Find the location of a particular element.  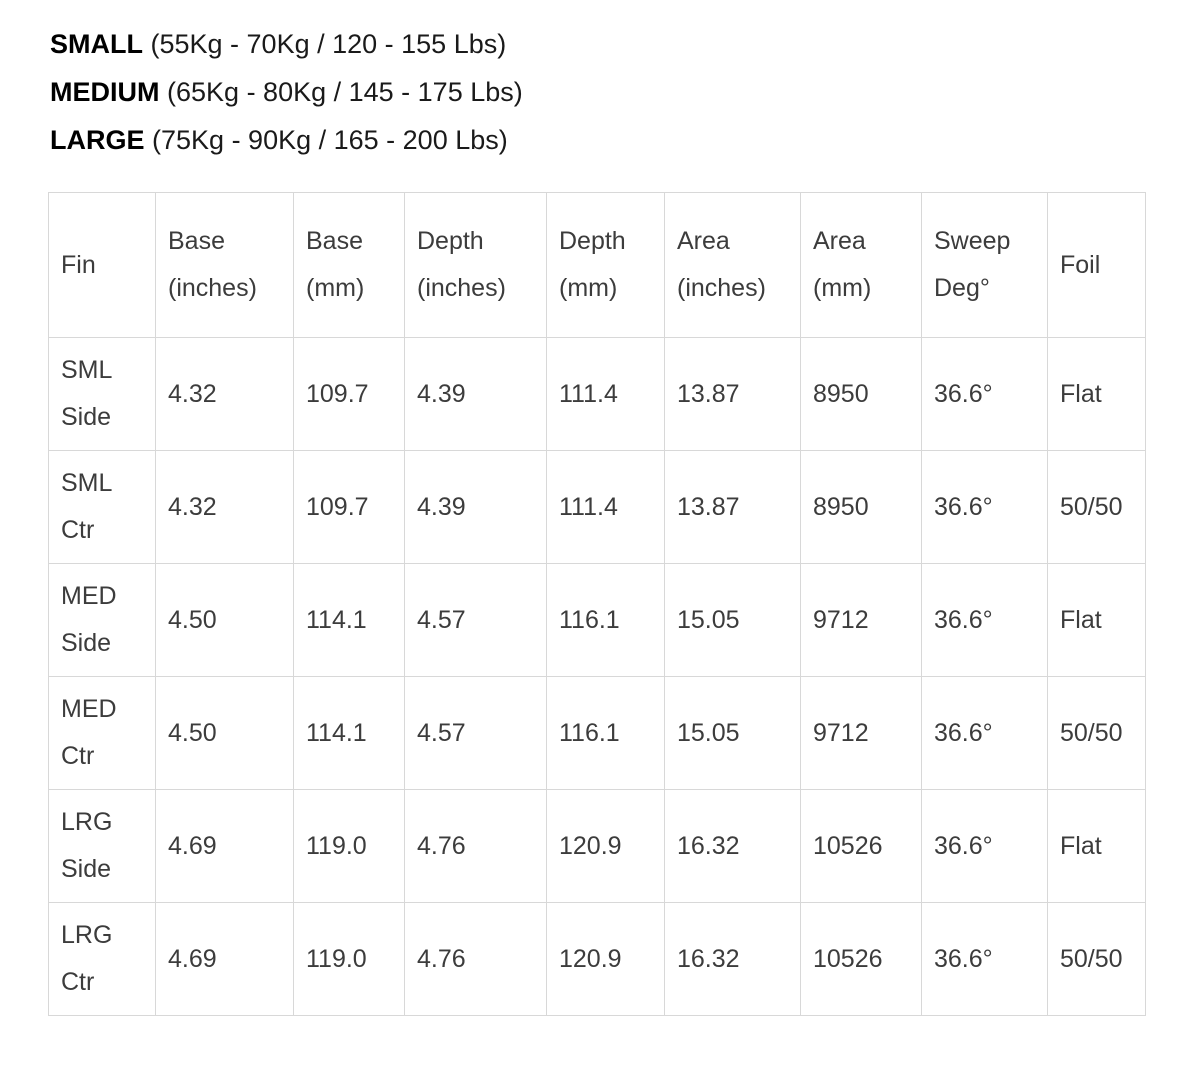

legend-weight-range: (75Kg - 90Kg / 165 - 200 Lbs) is located at coordinates (330, 140).